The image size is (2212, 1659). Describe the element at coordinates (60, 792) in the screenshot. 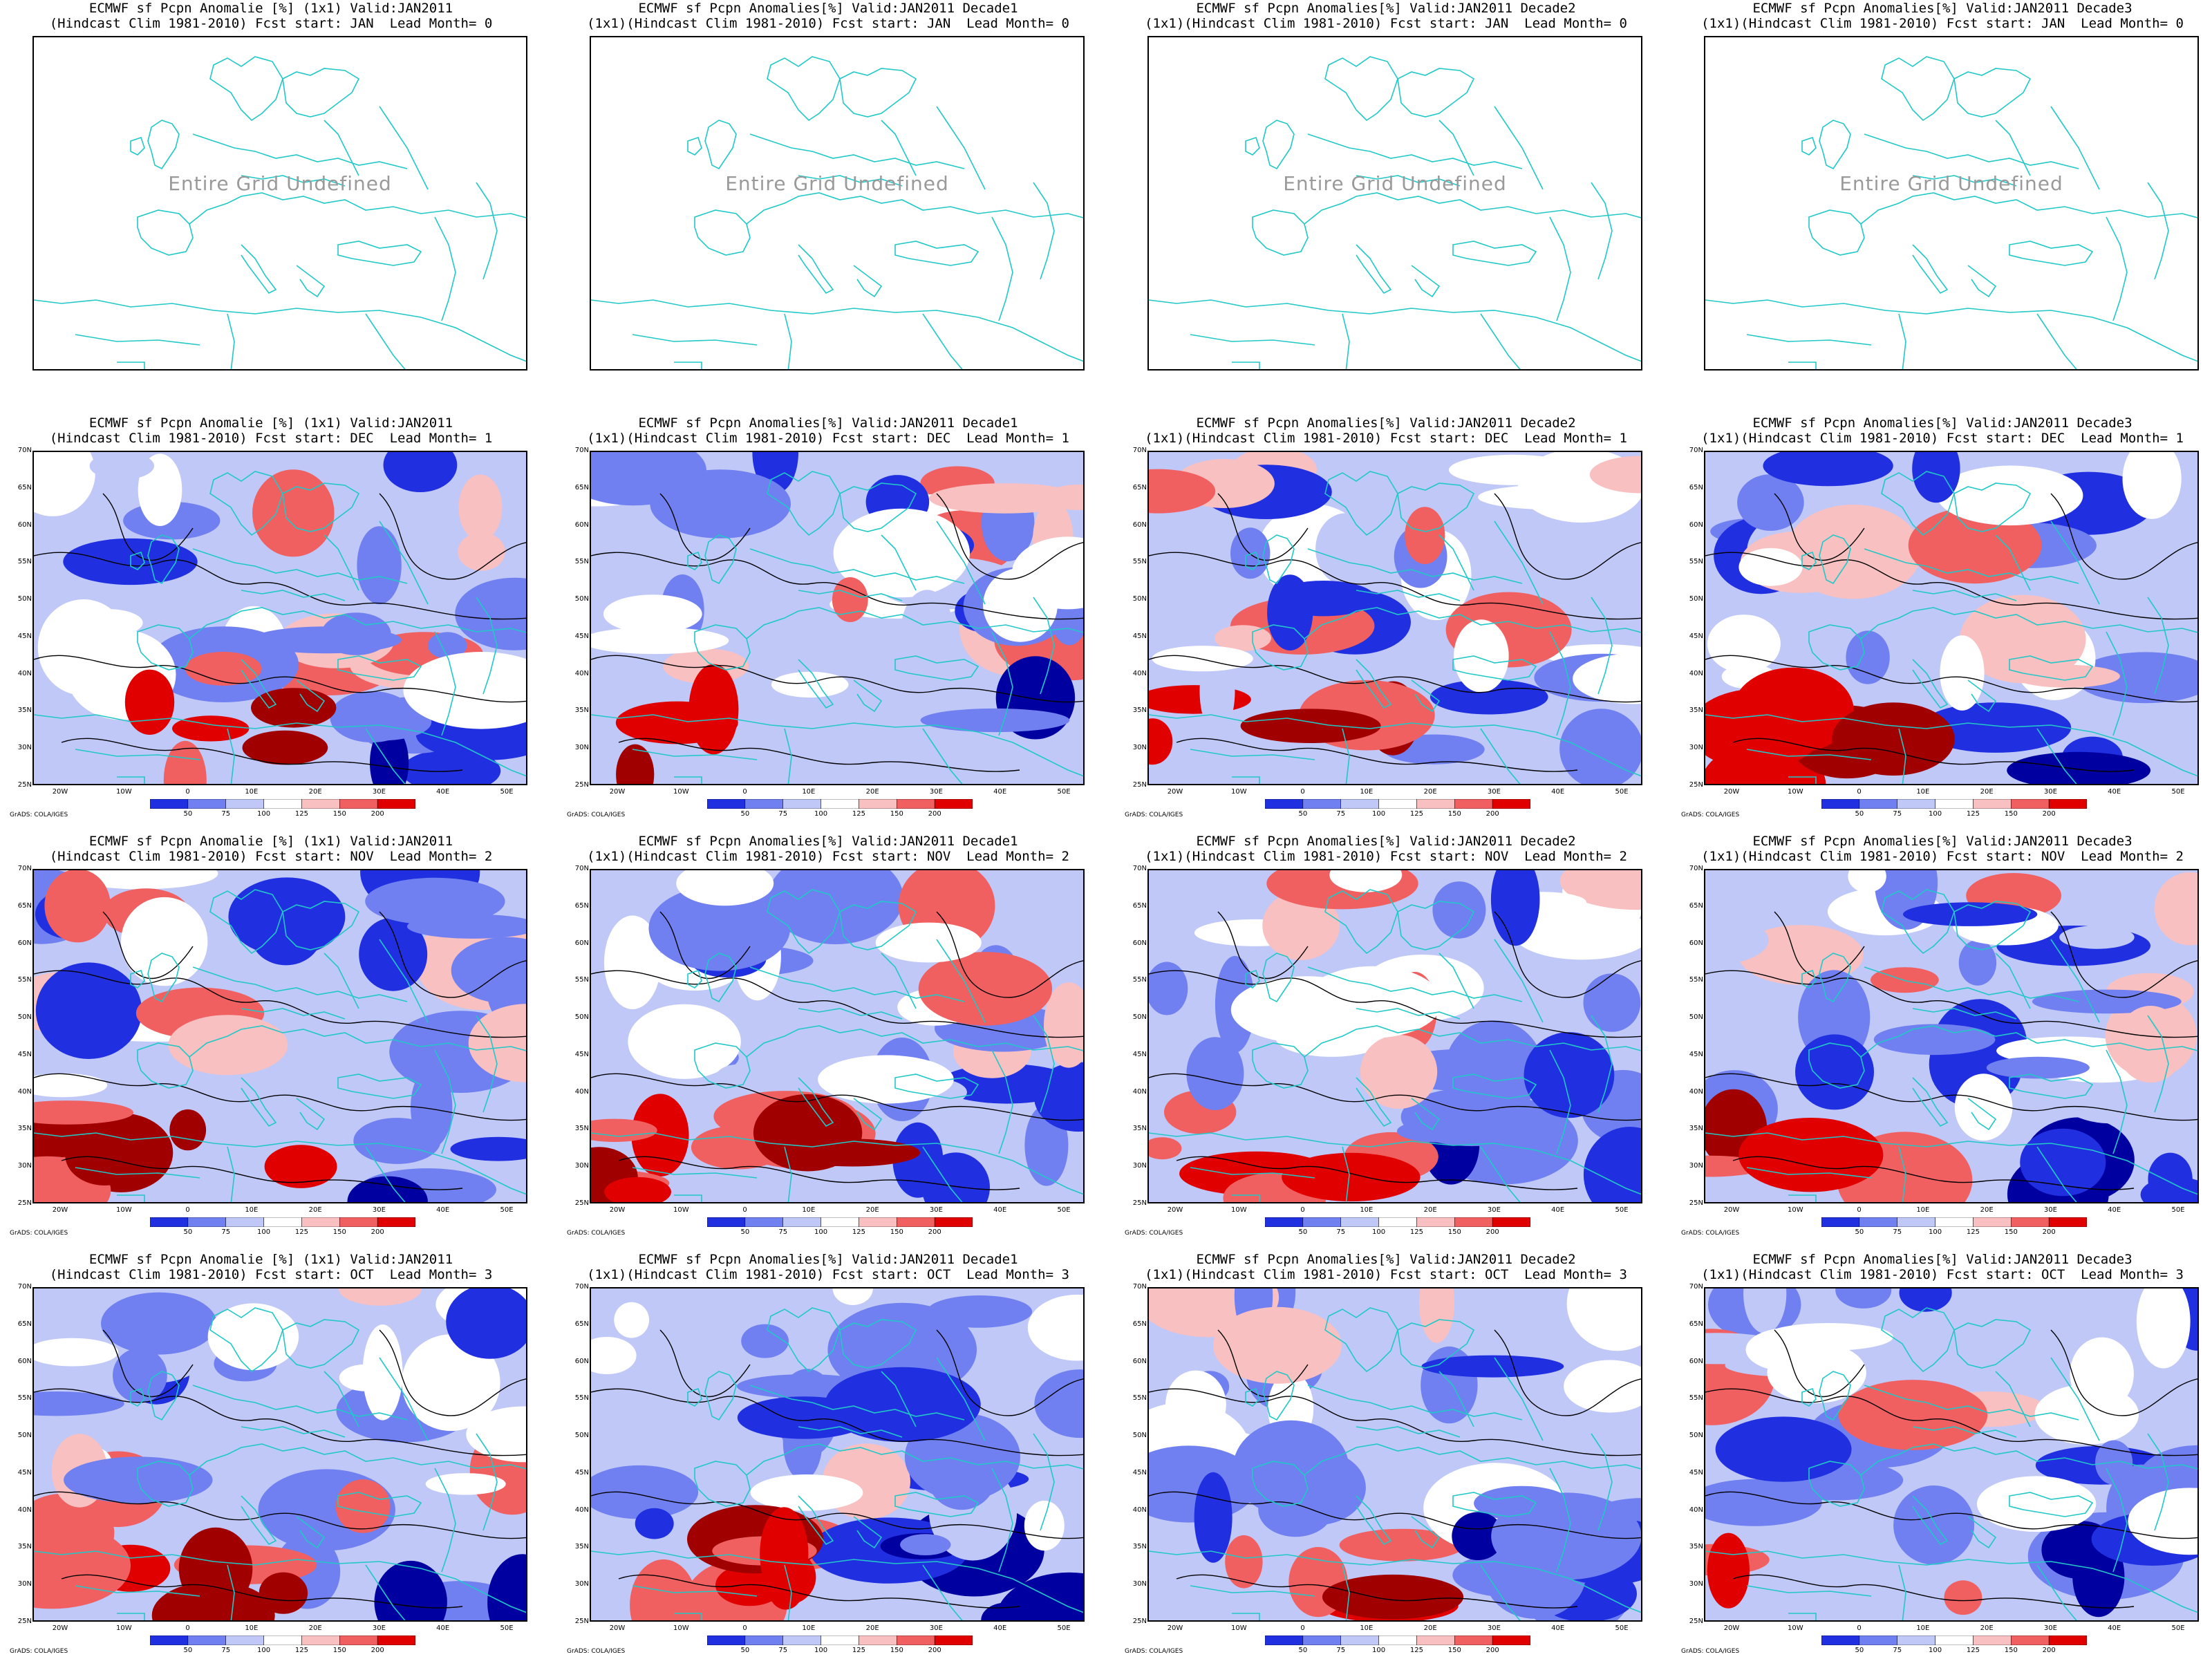

I see `lon-tick-label: 20W` at that location.